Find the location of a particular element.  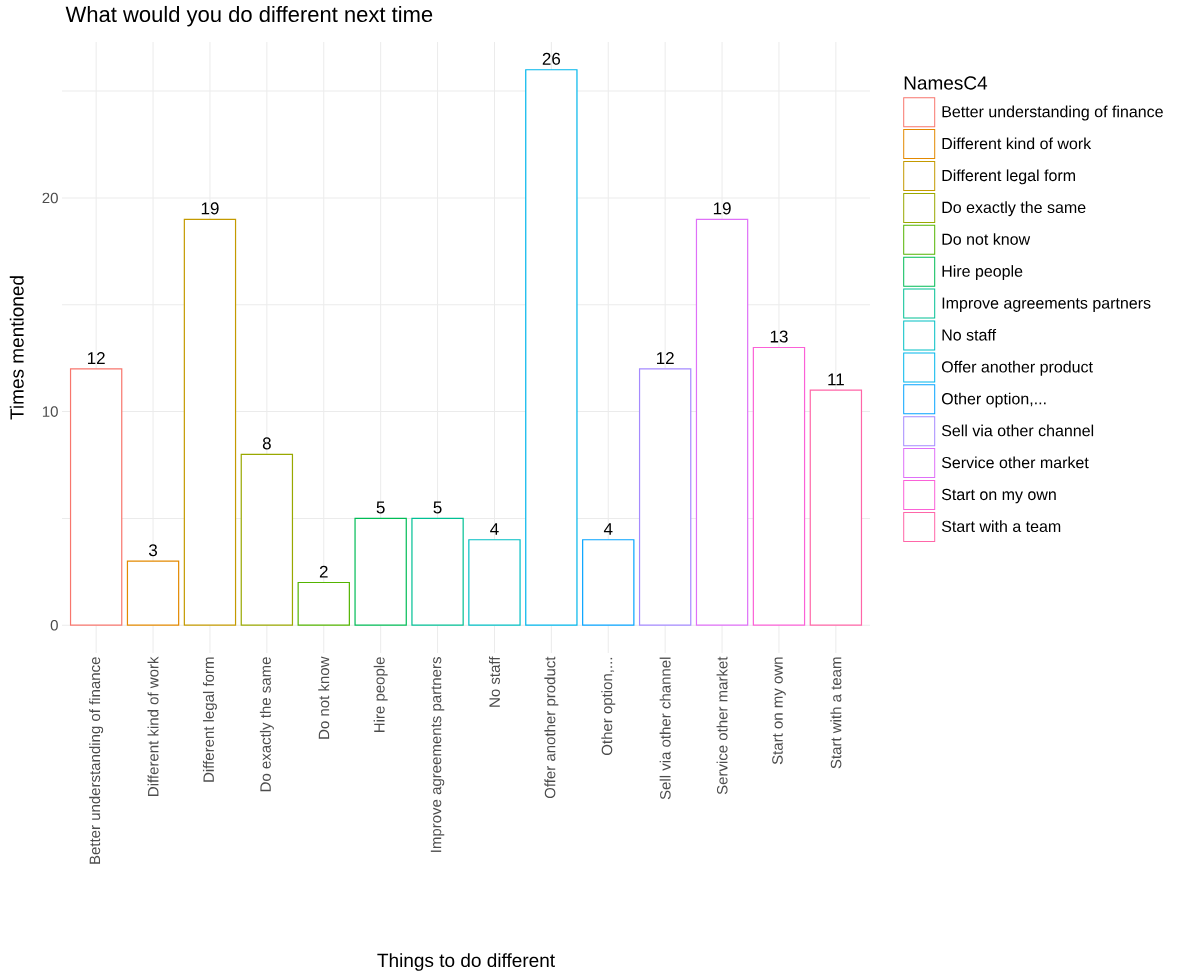

x-tick-label: Hire people is located at coordinates (380, 695).